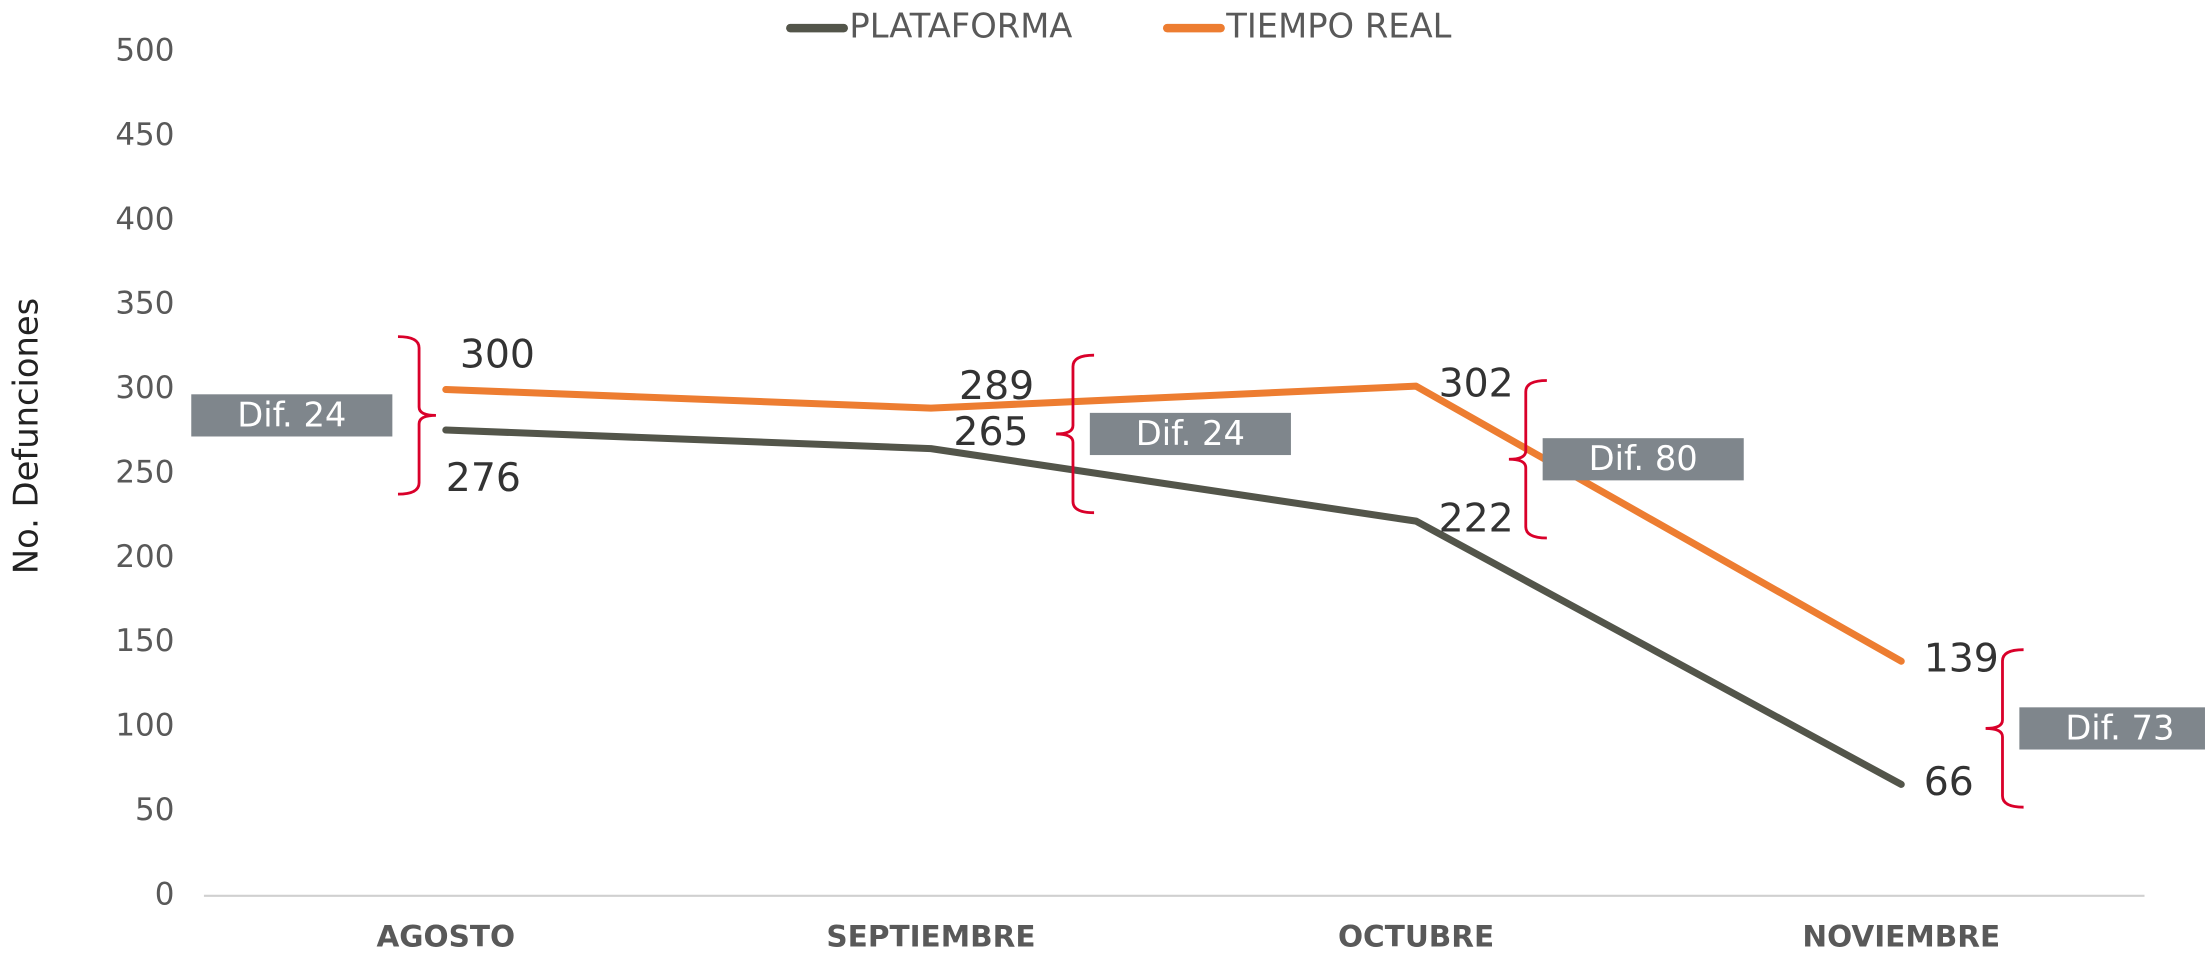 Image resolution: width=2205 pixels, height=953 pixels. I want to click on x-tick-label: NOVIEMBRE, so click(1901, 936).